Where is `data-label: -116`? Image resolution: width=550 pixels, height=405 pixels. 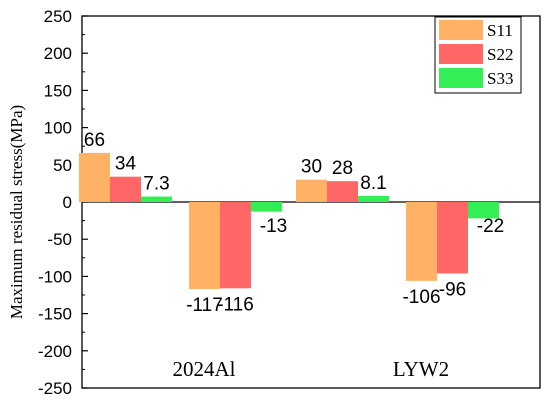 data-label: -116 is located at coordinates (235, 304).